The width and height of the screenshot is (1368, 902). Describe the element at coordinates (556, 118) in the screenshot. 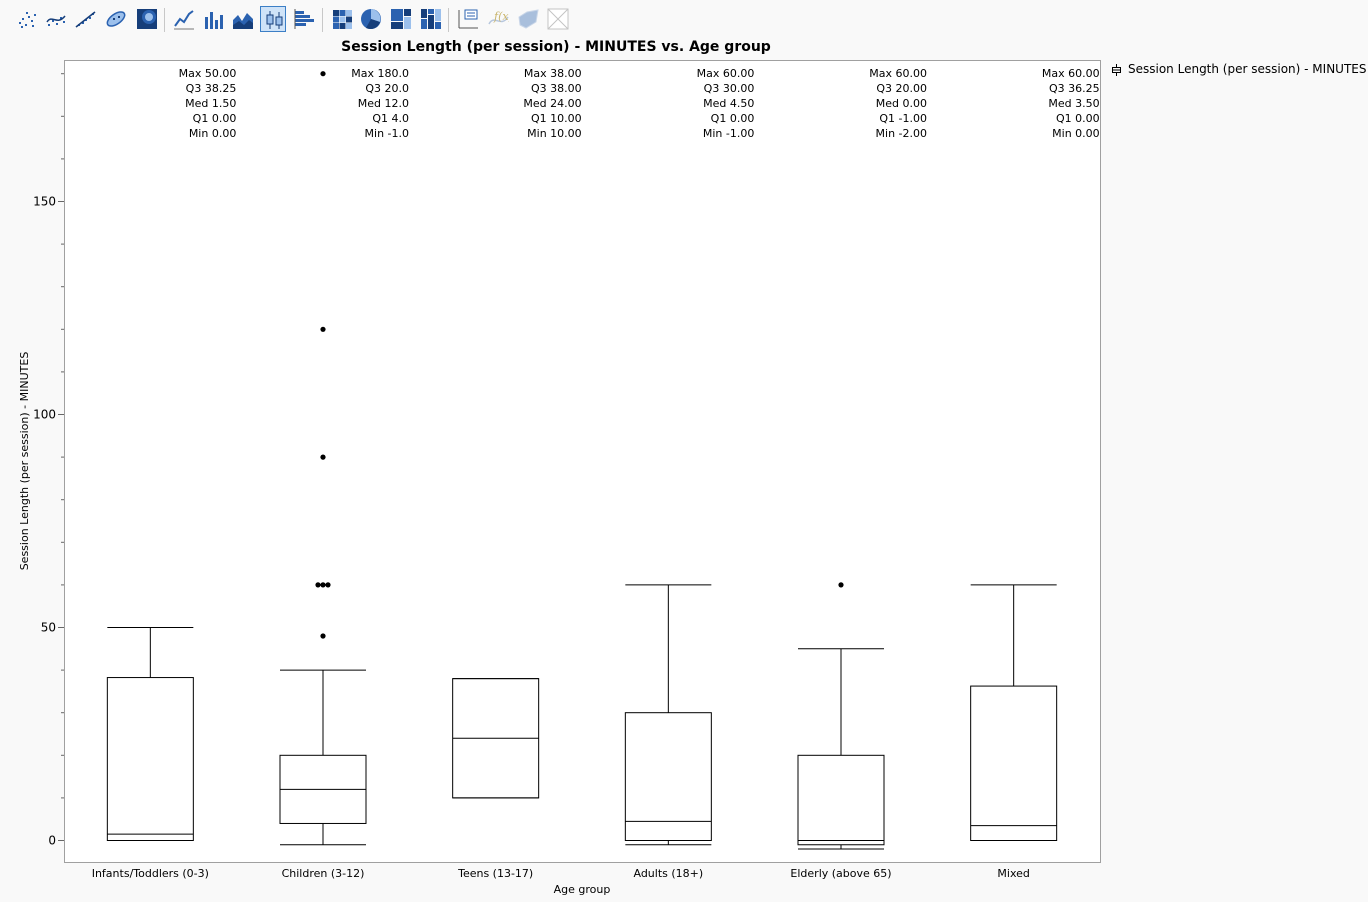

I see `stat-label-q1: Q1 10.00` at that location.